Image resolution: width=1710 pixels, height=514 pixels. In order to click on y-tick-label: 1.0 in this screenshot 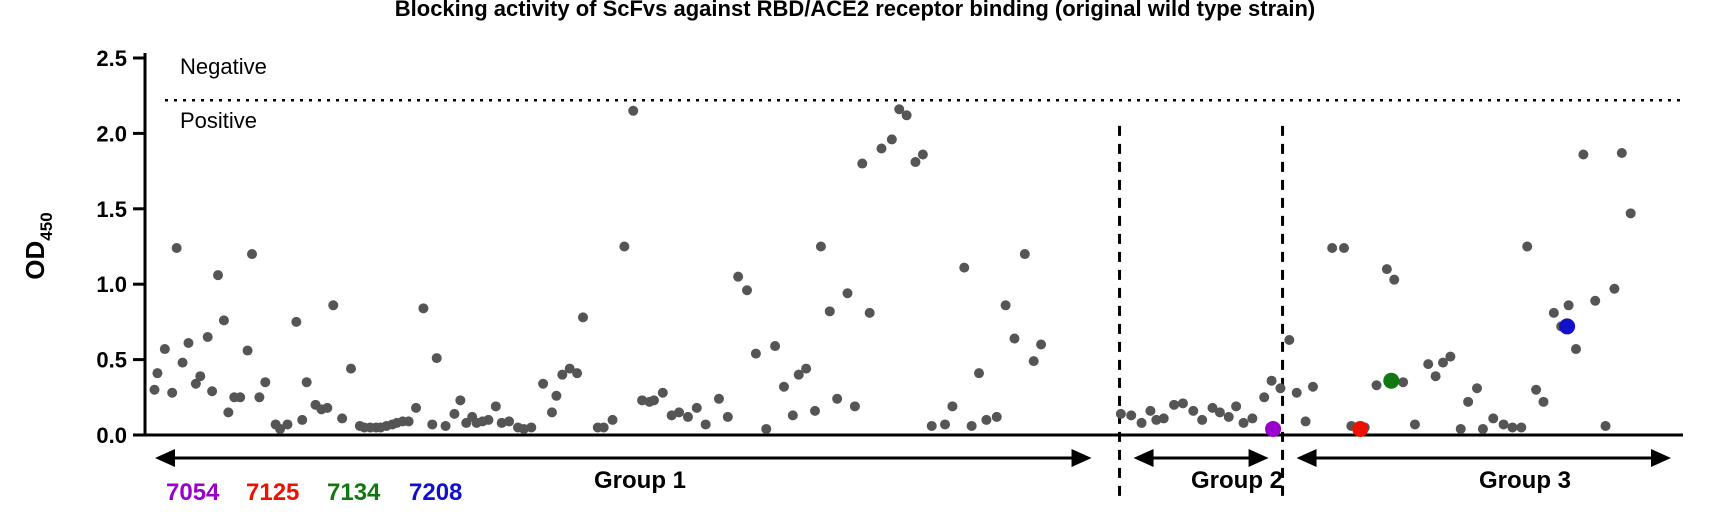, I will do `click(111, 284)`.